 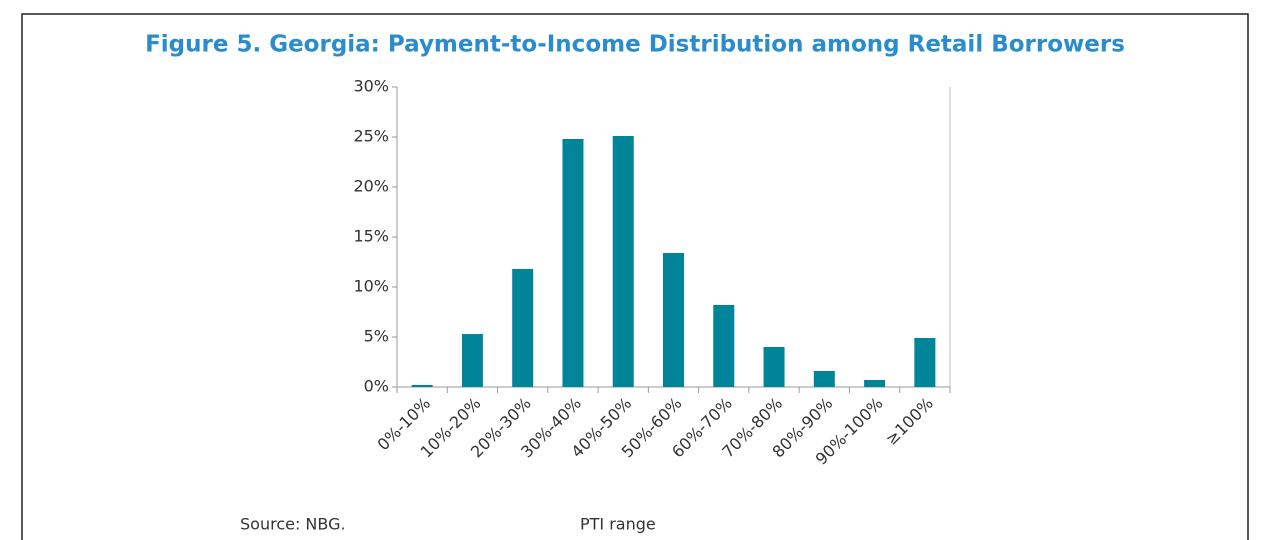 I want to click on y-tick-label: 30%, so click(x=371, y=86).